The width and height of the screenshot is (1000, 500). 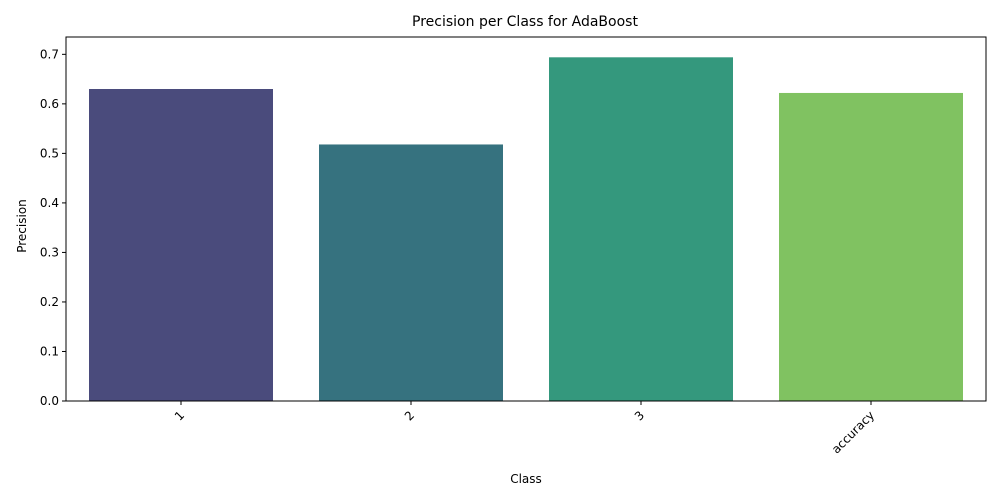 I want to click on y-tick-label: 0.7, so click(x=49, y=54).